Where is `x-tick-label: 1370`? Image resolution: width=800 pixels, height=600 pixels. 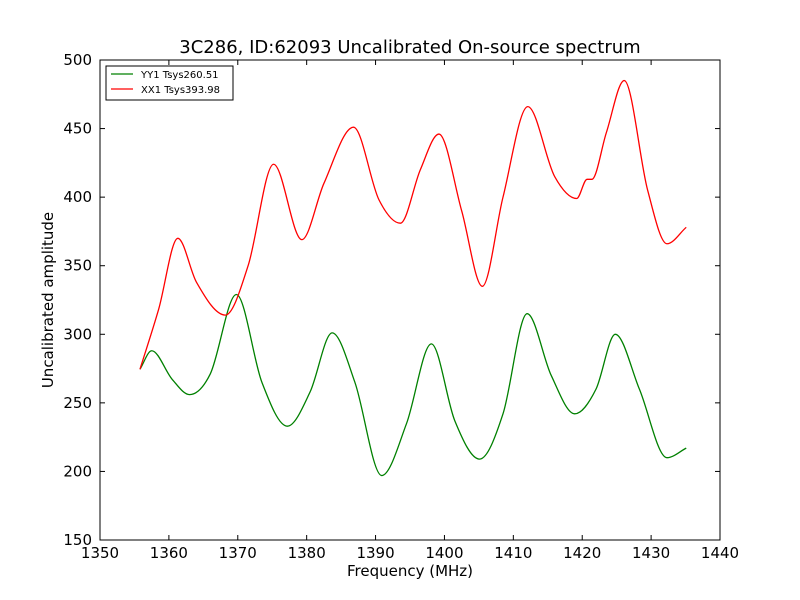 x-tick-label: 1370 is located at coordinates (238, 553).